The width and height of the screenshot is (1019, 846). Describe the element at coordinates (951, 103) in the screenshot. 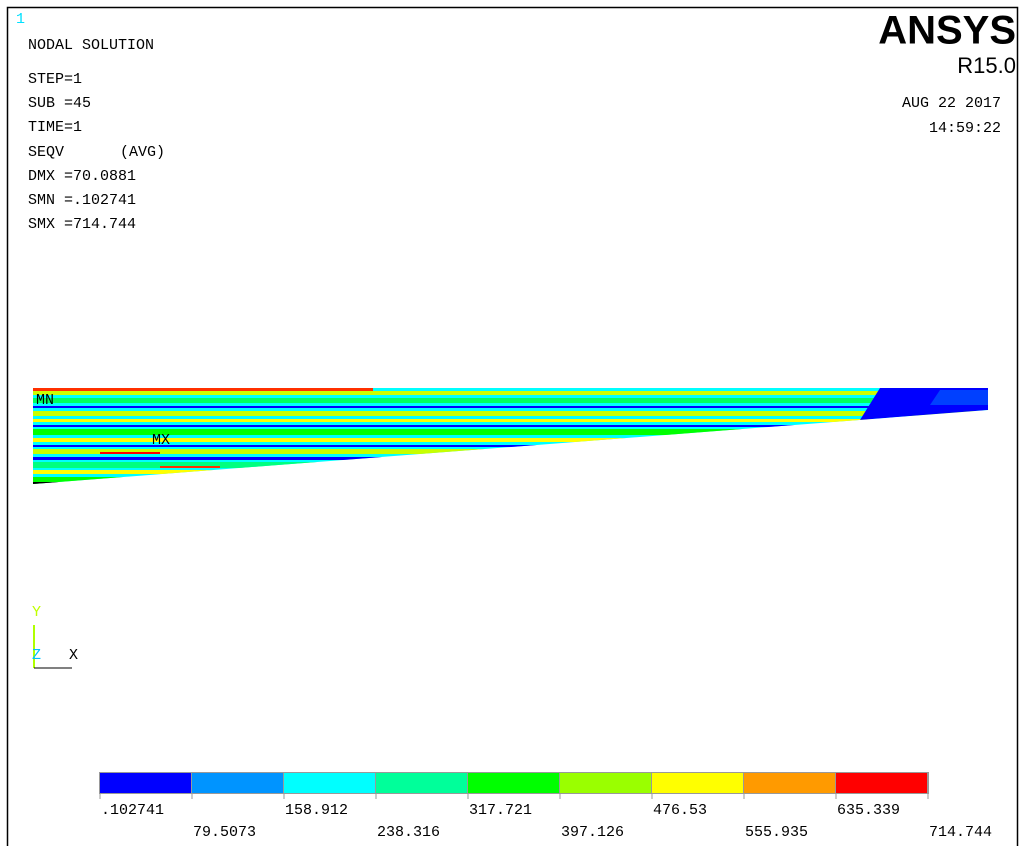

I see `date: AUG 22 2017` at that location.